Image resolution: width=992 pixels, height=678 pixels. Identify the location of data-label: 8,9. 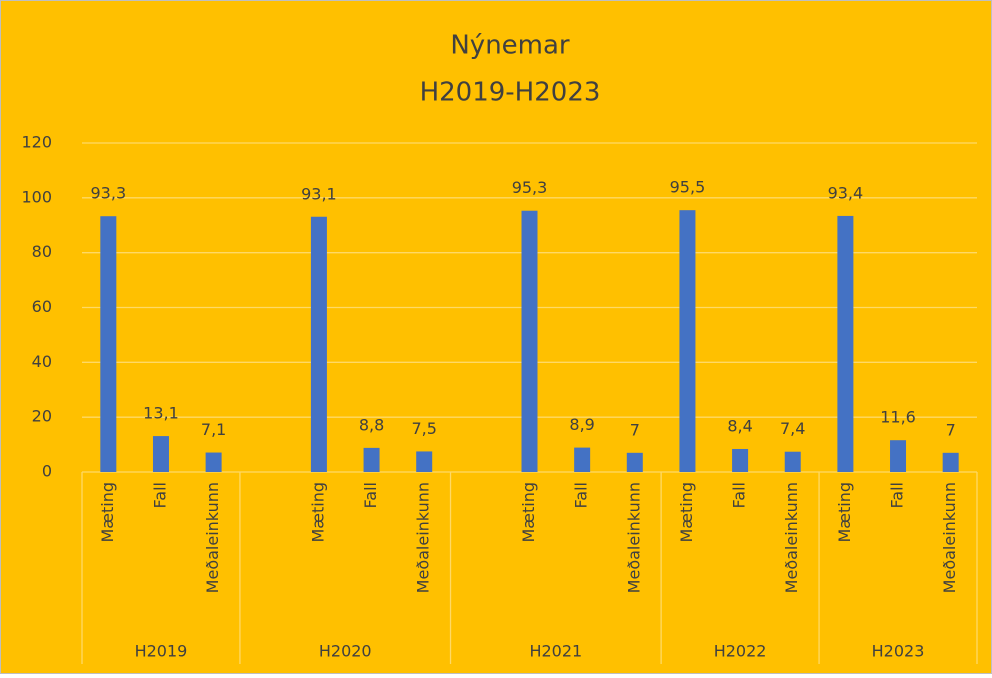
(581, 424).